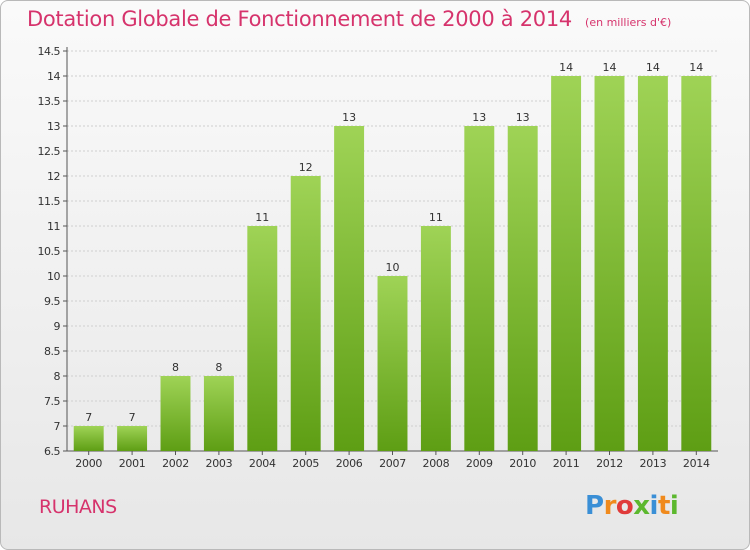 The width and height of the screenshot is (750, 550). What do you see at coordinates (566, 463) in the screenshot?
I see `x-tick-label-2011: 2011` at bounding box center [566, 463].